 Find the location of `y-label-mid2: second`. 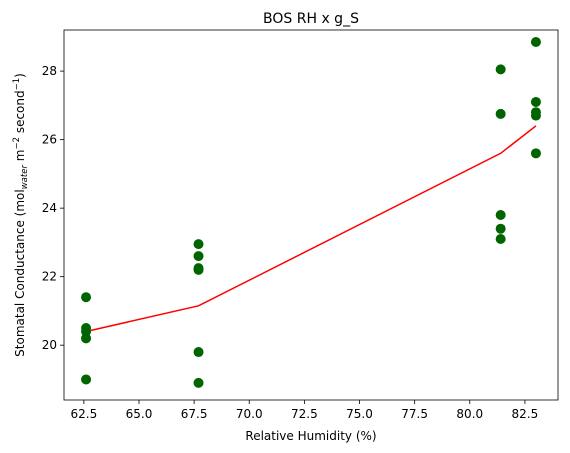

y-label-mid2: second is located at coordinates (20, 113).